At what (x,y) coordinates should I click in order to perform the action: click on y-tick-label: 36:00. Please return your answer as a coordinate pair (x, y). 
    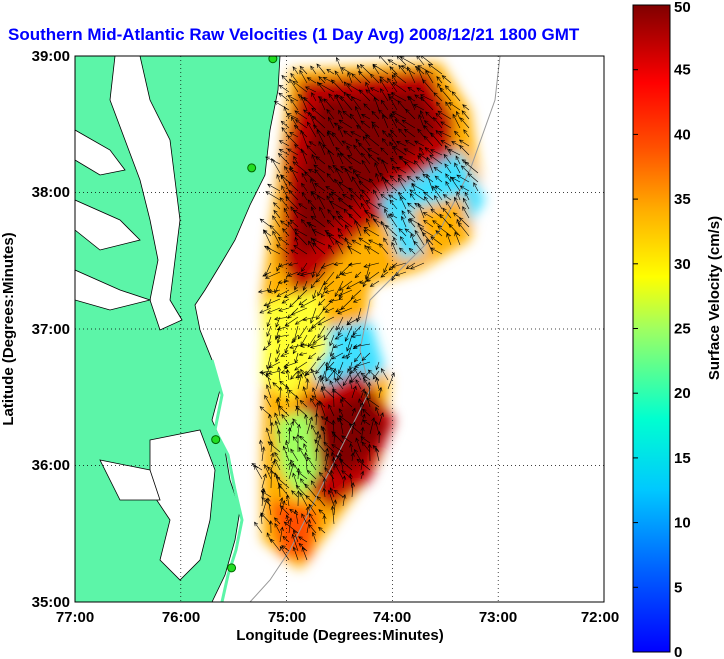
    Looking at the image, I should click on (51, 465).